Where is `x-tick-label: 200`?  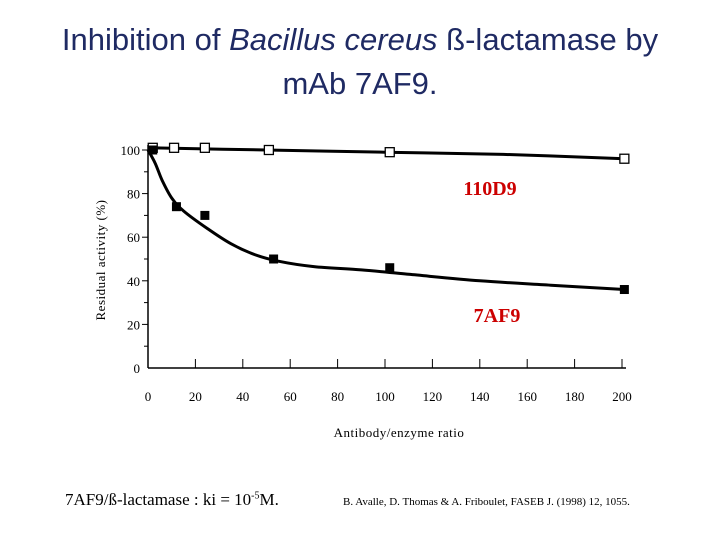 x-tick-label: 200 is located at coordinates (622, 396).